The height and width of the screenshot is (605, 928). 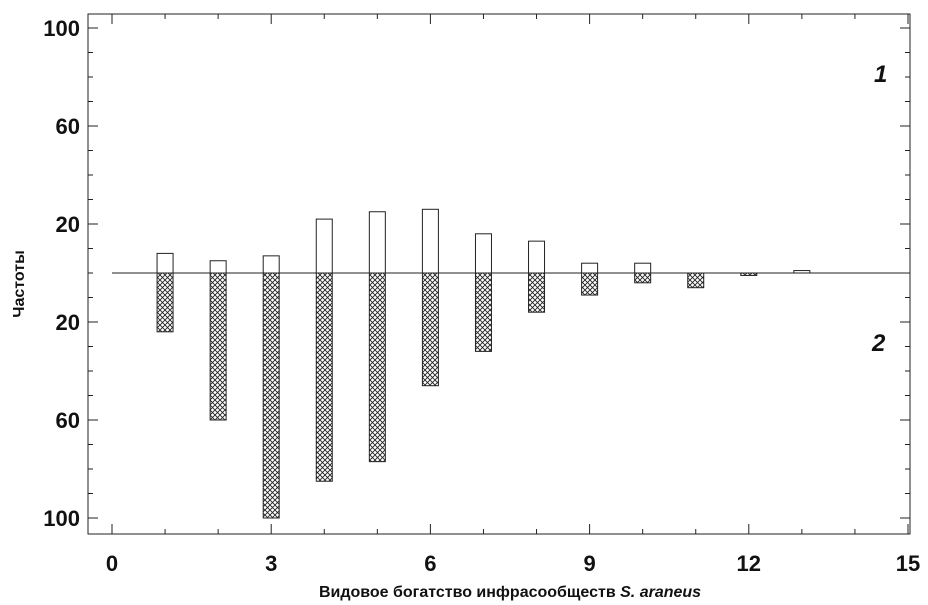 What do you see at coordinates (880, 74) in the screenshot?
I see `series-label-upper: 1` at bounding box center [880, 74].